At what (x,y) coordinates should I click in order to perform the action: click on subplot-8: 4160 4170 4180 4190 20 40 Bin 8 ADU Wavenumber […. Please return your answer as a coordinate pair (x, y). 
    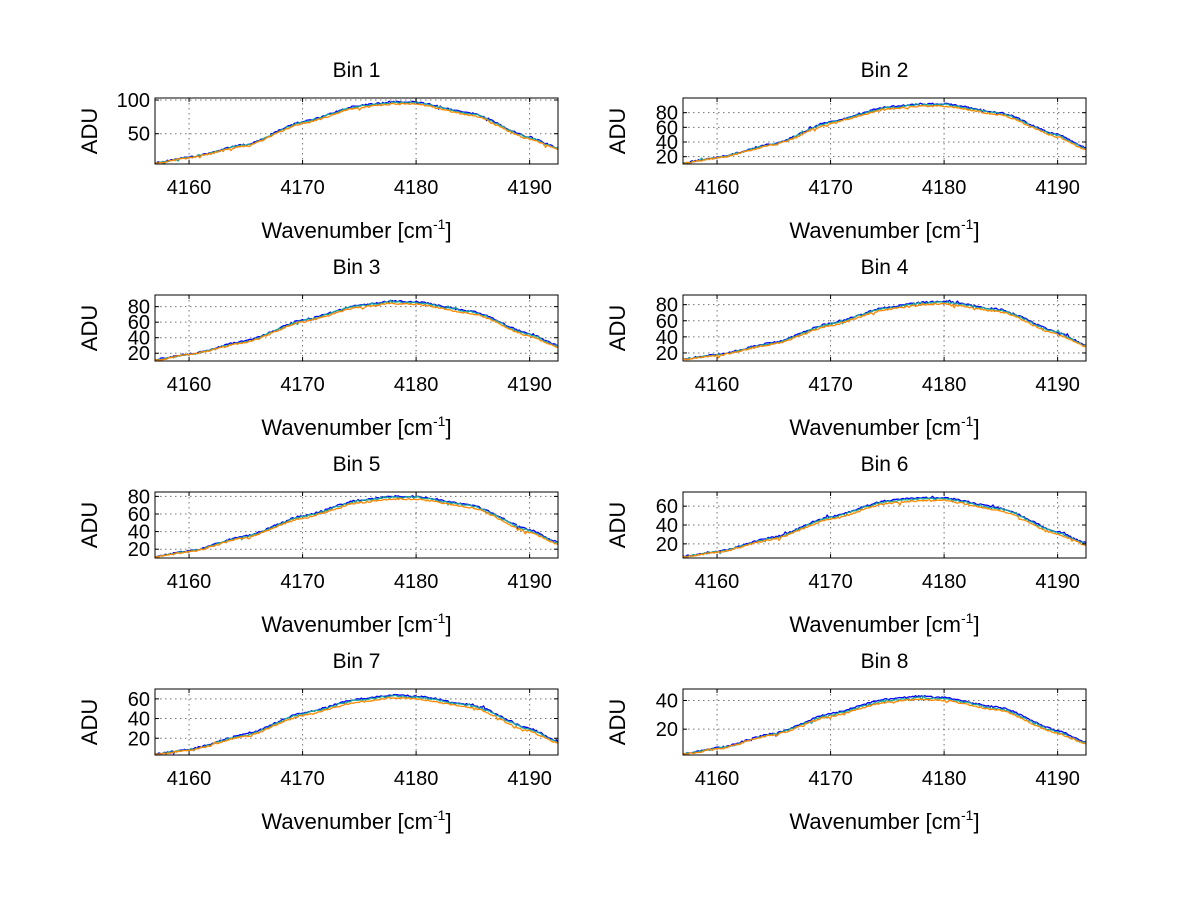
    Looking at the image, I should click on (846, 742).